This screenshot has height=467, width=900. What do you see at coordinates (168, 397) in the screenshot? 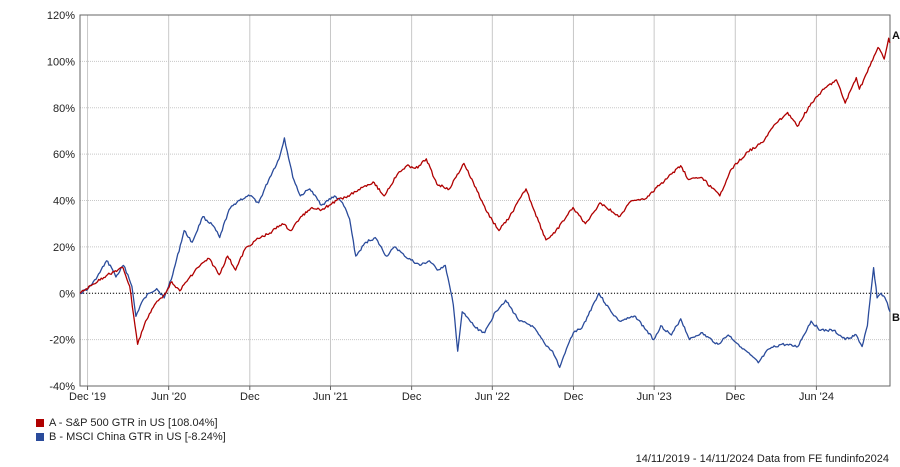
I see `x-tick-label: Jun '20` at bounding box center [168, 397].